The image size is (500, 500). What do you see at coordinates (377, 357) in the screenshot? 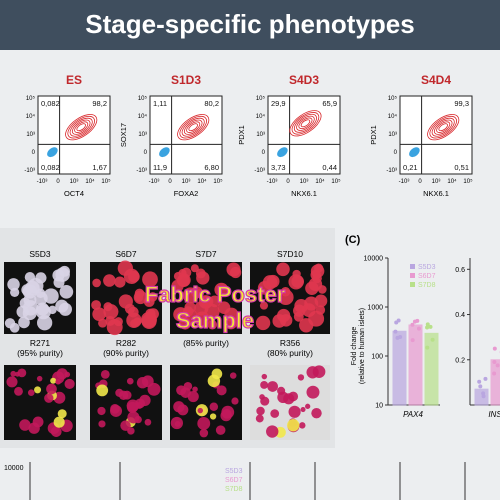
I see `y-tick-label: 100` at bounding box center [377, 357].